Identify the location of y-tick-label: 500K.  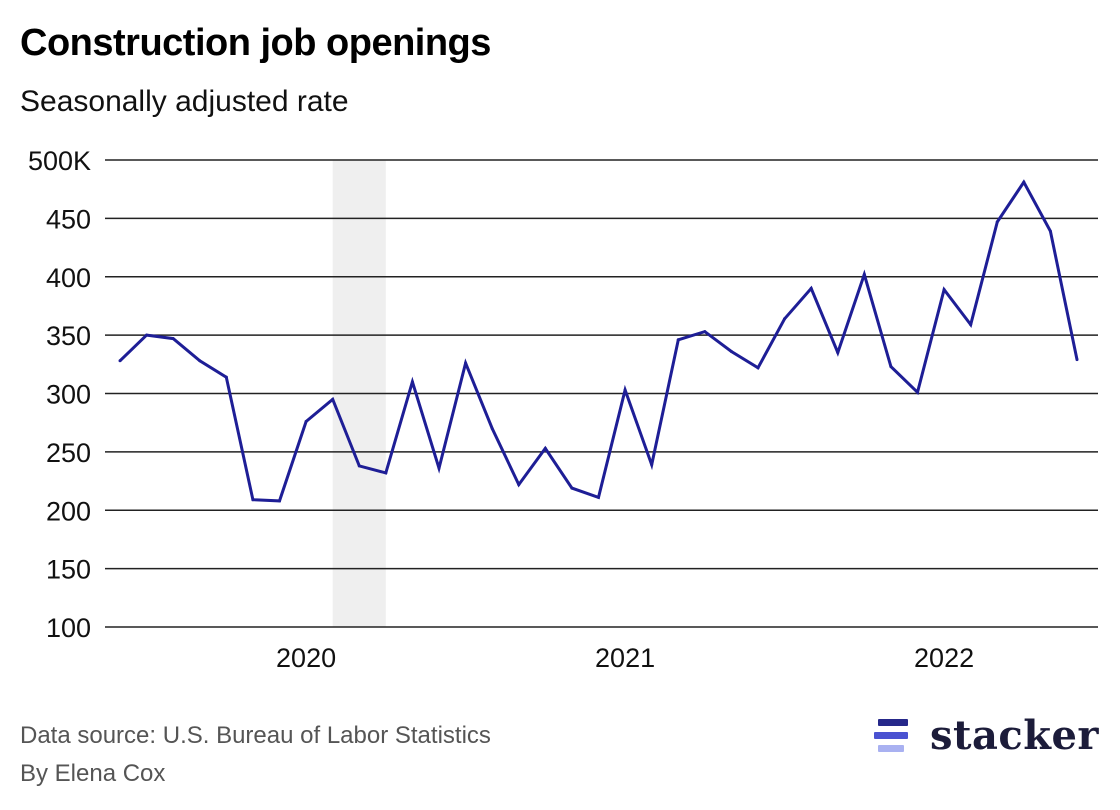
(59, 161).